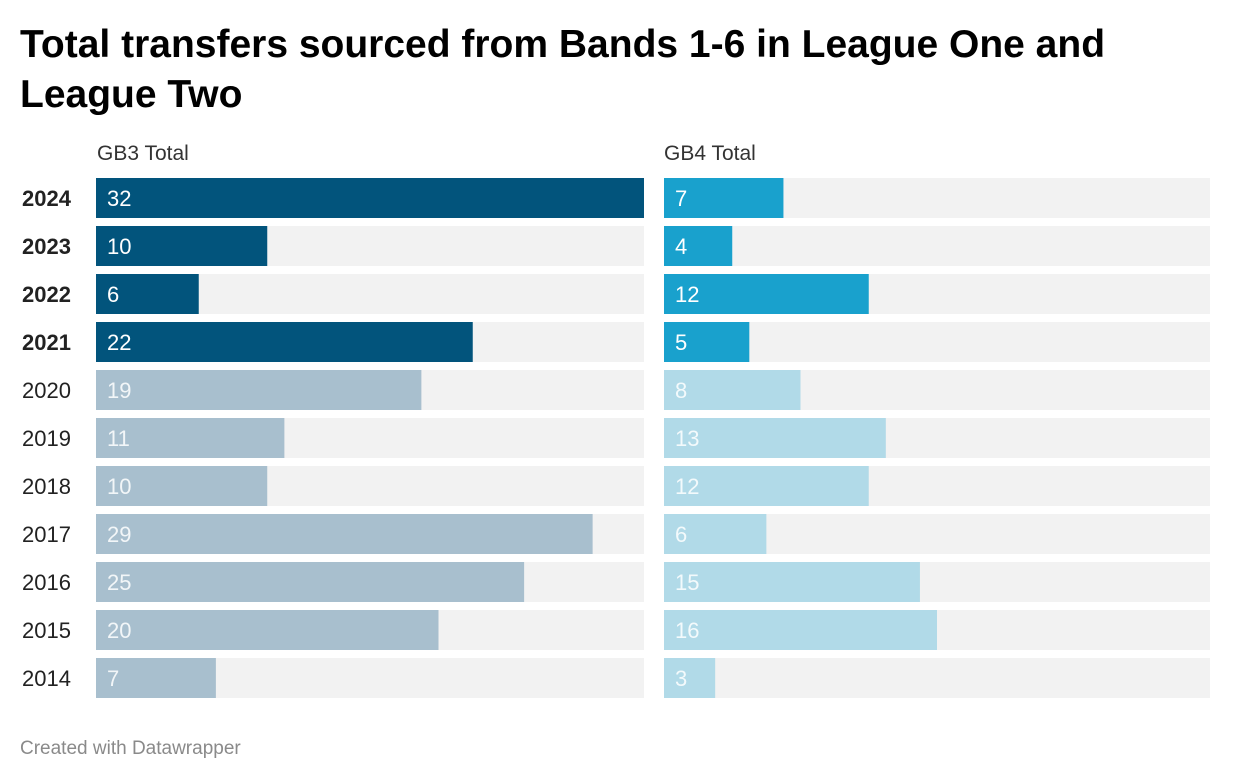  I want to click on datawrapper-credit: Created with Datawrapper, so click(130, 748).